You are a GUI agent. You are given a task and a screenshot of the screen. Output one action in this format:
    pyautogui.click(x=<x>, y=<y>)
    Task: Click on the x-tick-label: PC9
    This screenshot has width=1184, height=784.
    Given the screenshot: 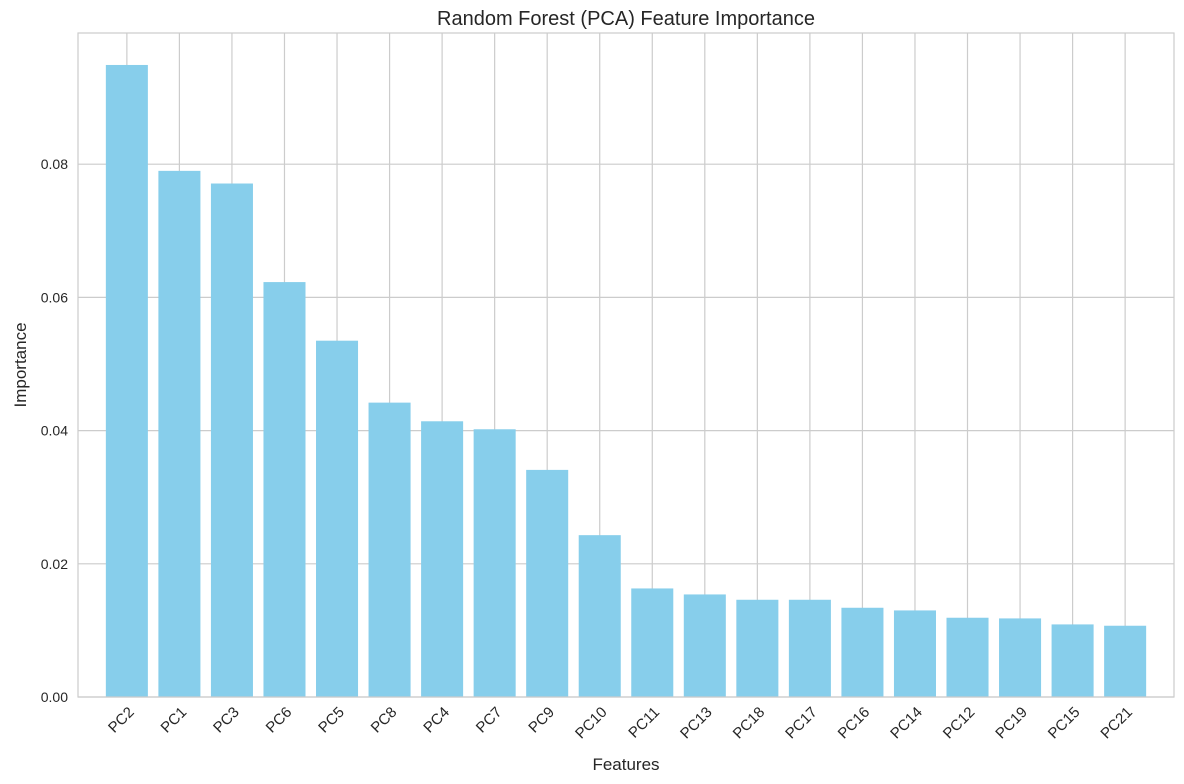 What is the action you would take?
    pyautogui.click(x=541, y=720)
    